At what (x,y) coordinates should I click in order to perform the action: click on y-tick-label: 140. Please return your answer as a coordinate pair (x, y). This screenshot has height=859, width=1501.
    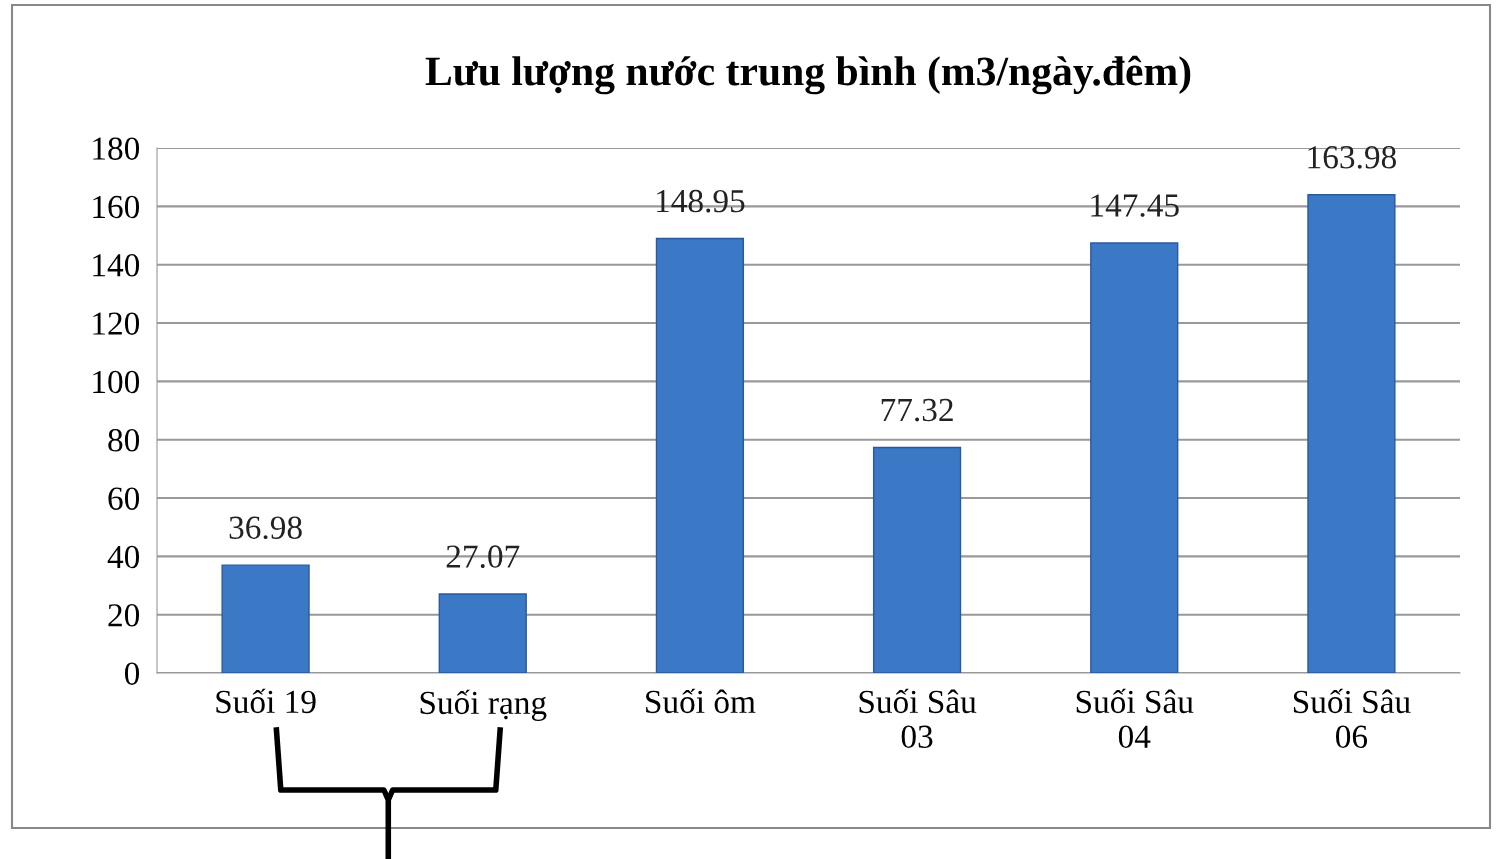
    Looking at the image, I should click on (116, 265).